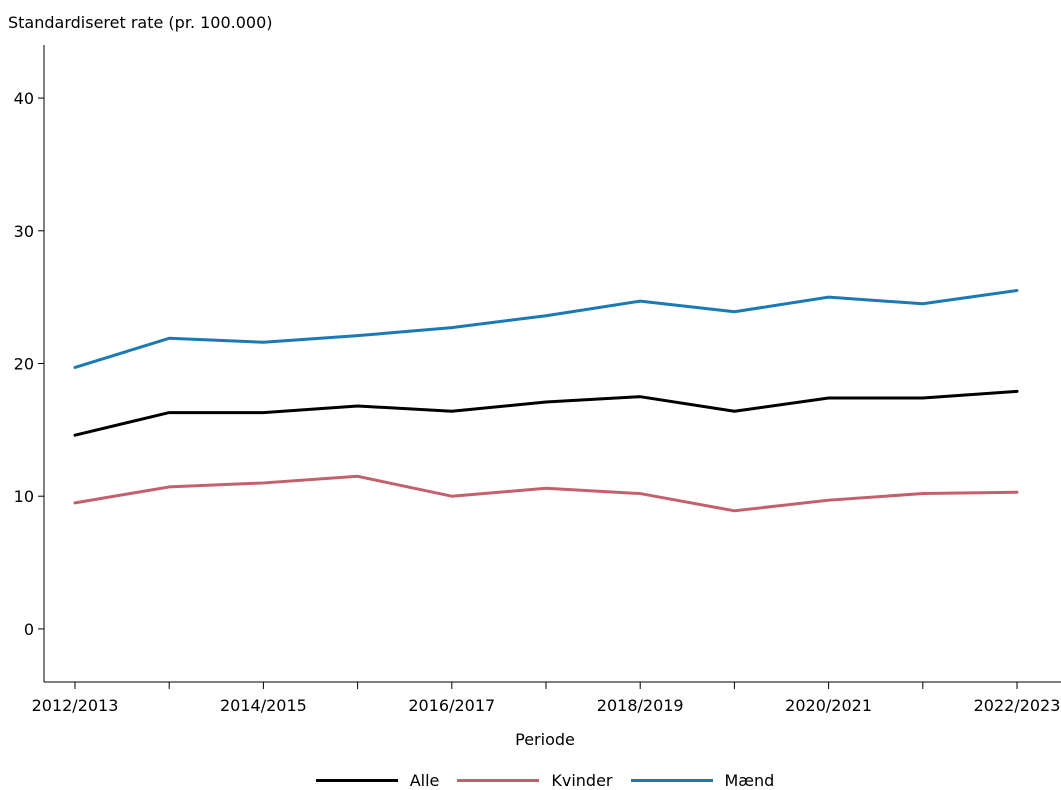 The width and height of the screenshot is (1061, 790). I want to click on y-tick-label: 20, so click(24, 364).